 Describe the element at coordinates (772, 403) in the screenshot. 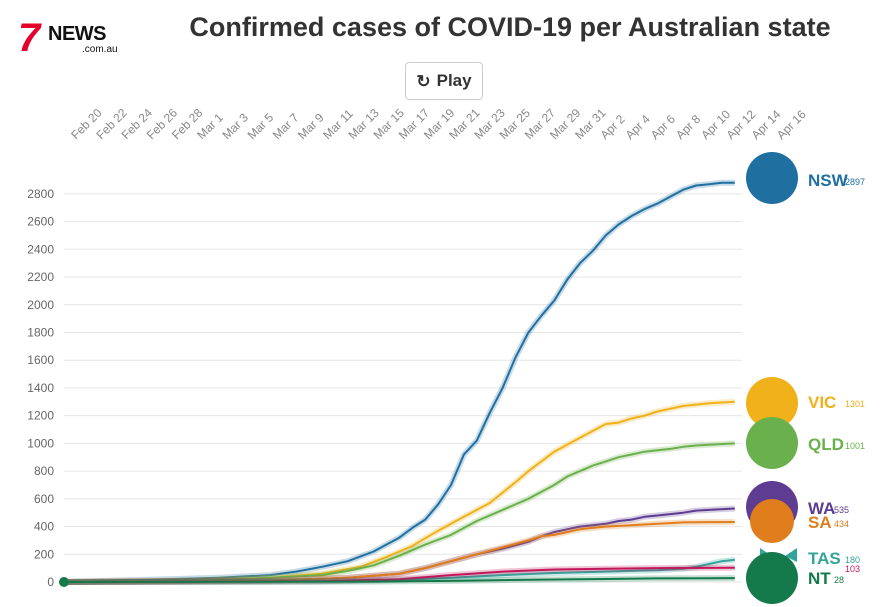

I see `bubble-vic` at that location.